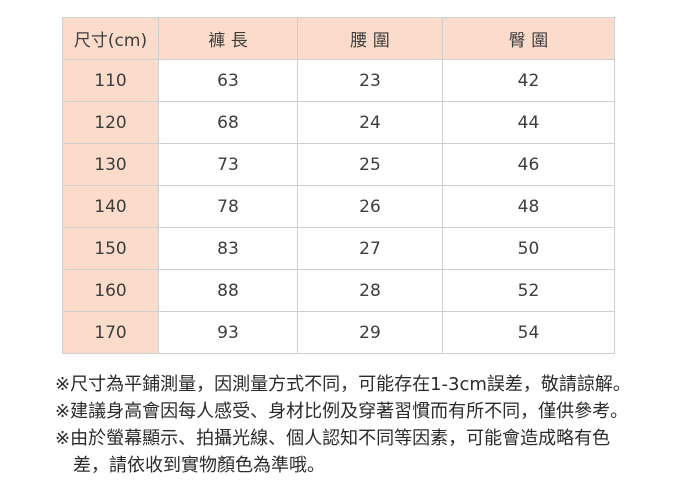 This screenshot has width=680, height=488. I want to click on note-line: 差，請依收到實物顏色為準哦。, so click(199, 465).